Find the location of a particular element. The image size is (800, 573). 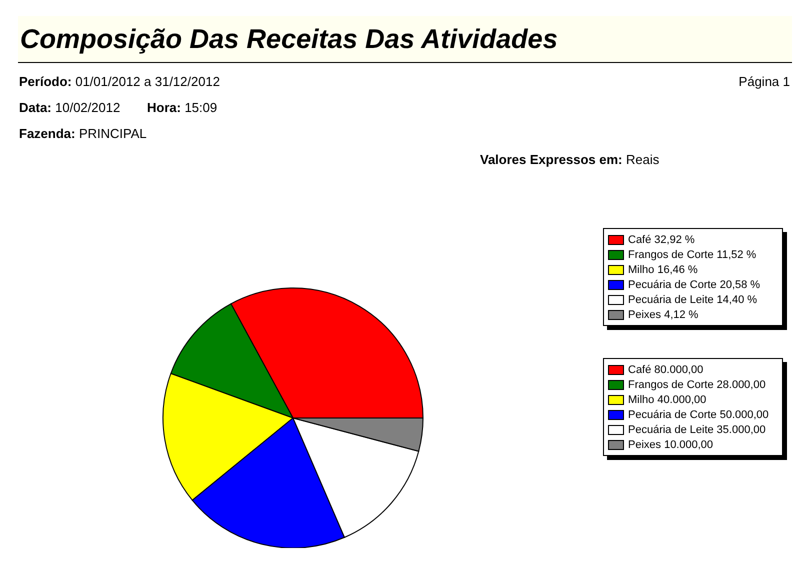

category-label: Pecuária de Corte 50.000,00 is located at coordinates (698, 414).